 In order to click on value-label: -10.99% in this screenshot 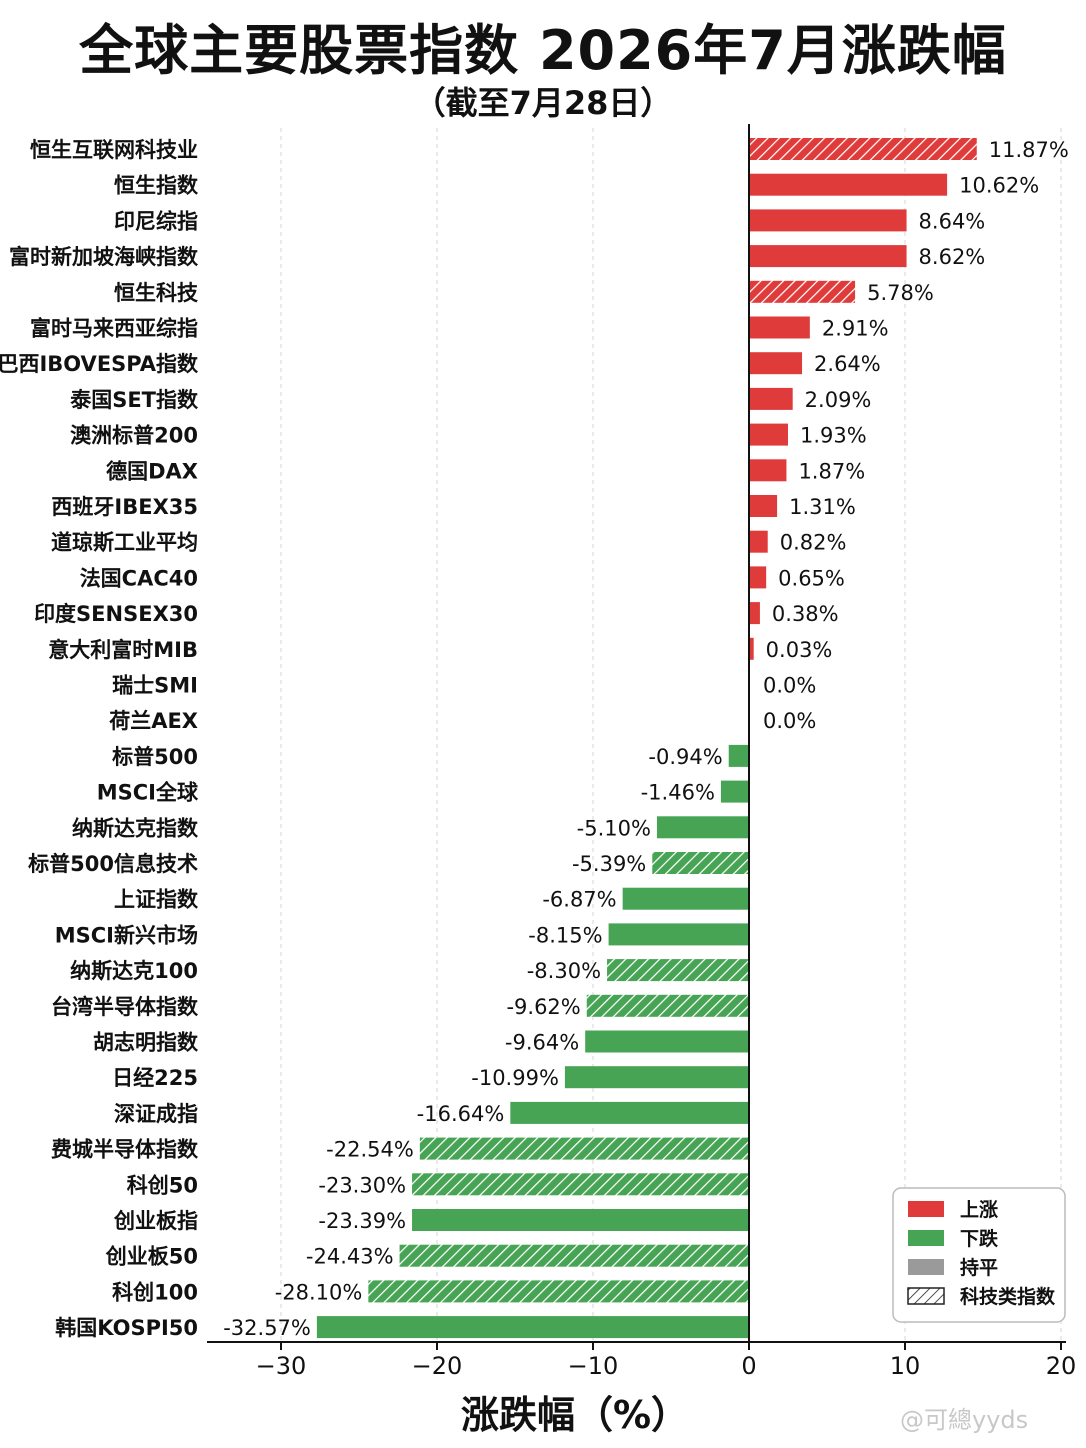, I will do `click(515, 1078)`.